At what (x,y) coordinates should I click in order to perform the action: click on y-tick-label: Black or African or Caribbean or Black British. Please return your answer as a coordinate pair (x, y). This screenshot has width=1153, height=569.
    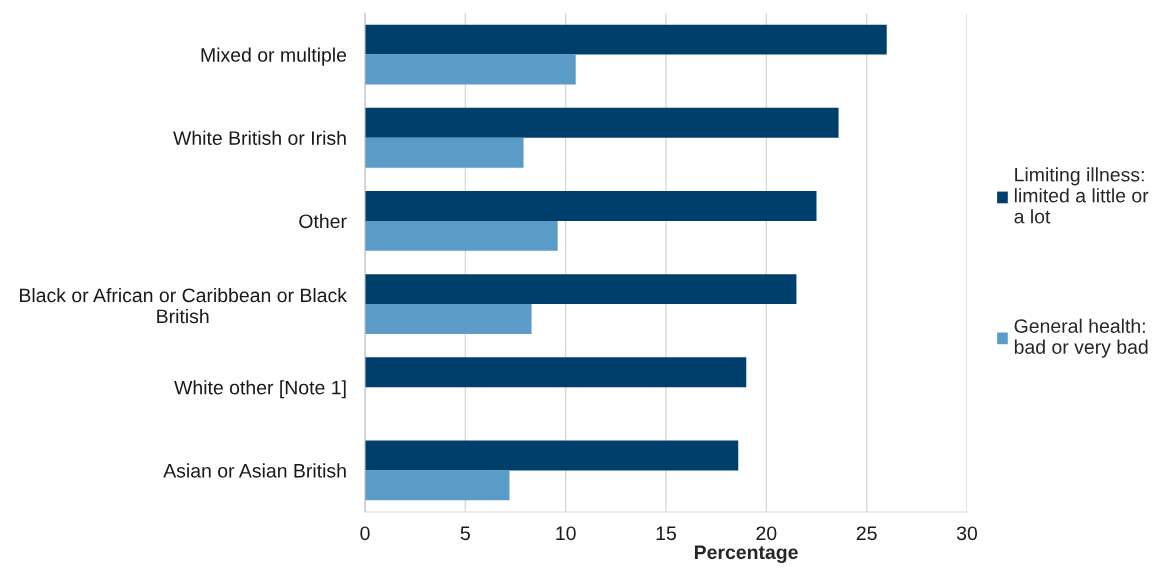
    Looking at the image, I should click on (183, 305).